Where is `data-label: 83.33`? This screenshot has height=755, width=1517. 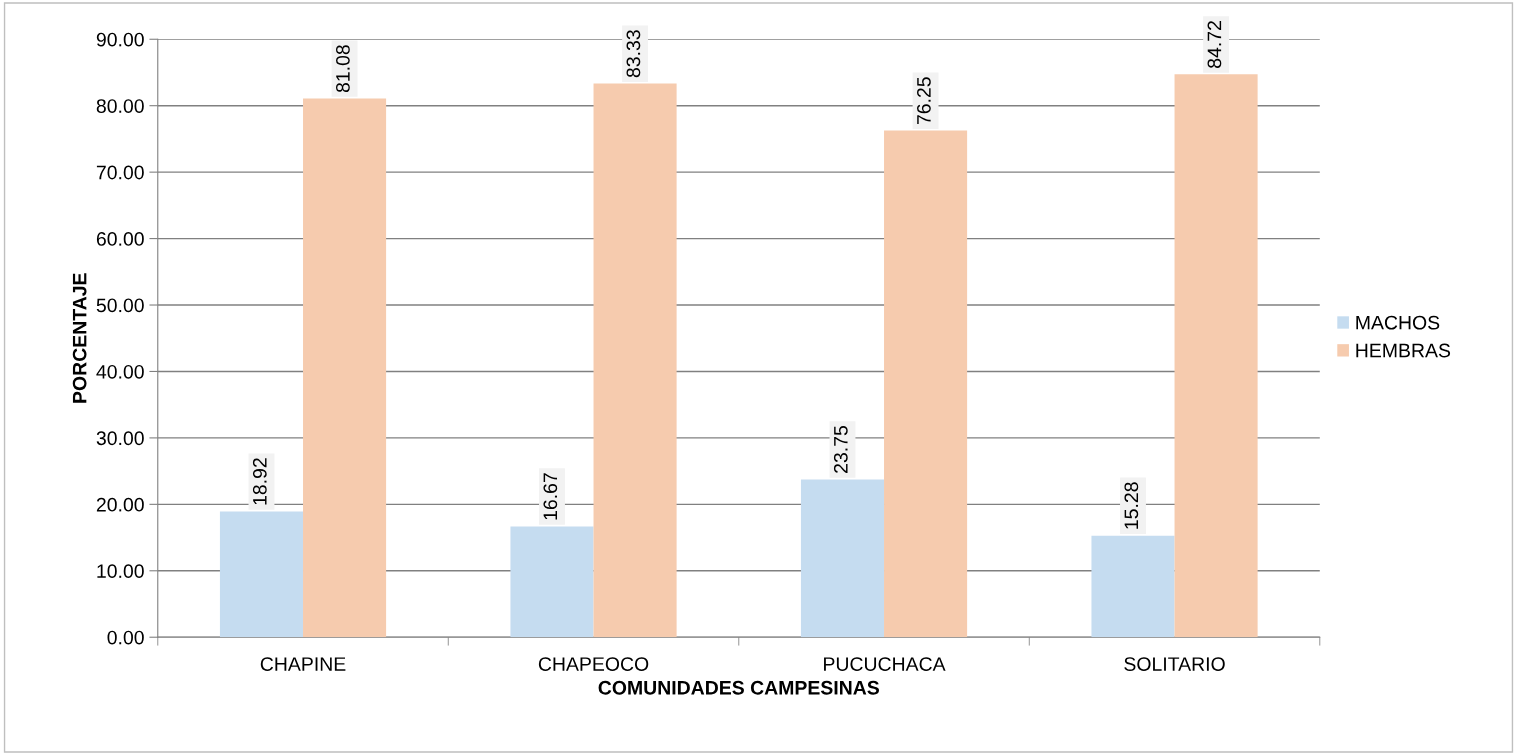 data-label: 83.33 is located at coordinates (633, 54).